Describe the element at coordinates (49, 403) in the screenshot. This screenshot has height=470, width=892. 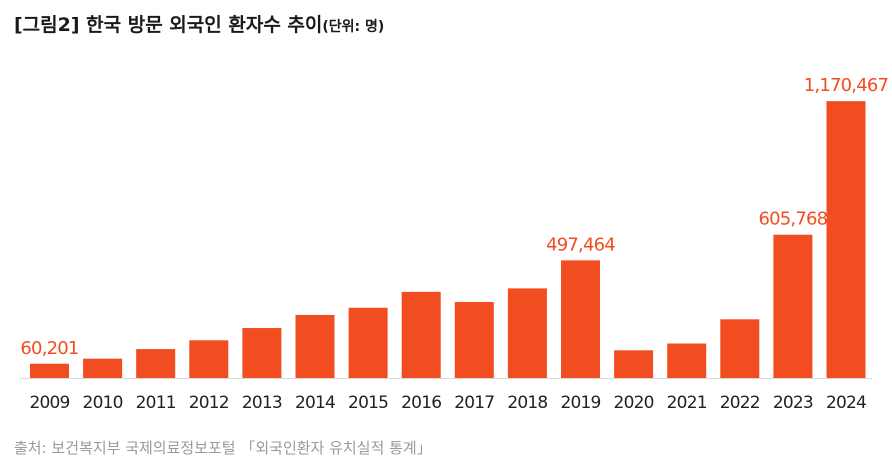
I see `x-tick-label-2009: 2009` at that location.